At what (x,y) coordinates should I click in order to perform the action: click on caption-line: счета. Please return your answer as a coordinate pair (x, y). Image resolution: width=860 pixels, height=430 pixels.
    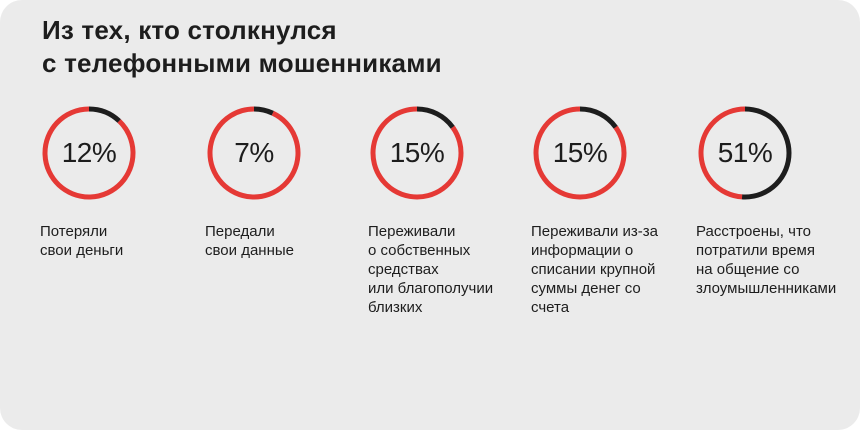
    Looking at the image, I should click on (550, 307).